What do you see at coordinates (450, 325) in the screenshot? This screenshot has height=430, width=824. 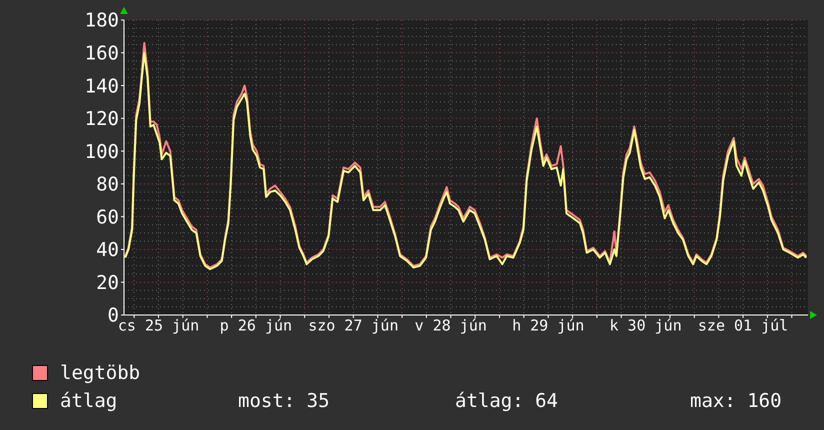 I see `x-tick-label: v 28 jún` at bounding box center [450, 325].